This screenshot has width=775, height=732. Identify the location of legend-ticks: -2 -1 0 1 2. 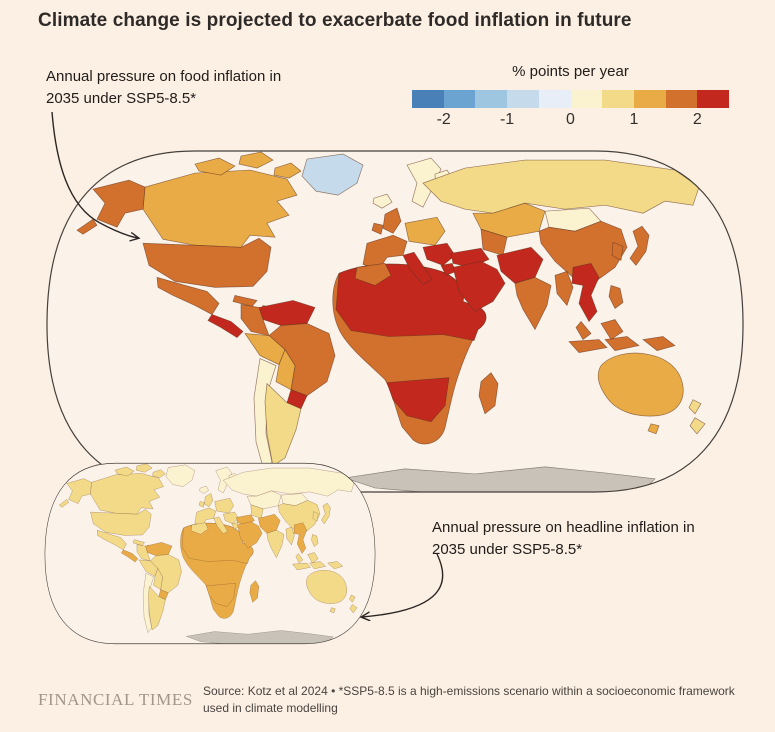
(570, 121).